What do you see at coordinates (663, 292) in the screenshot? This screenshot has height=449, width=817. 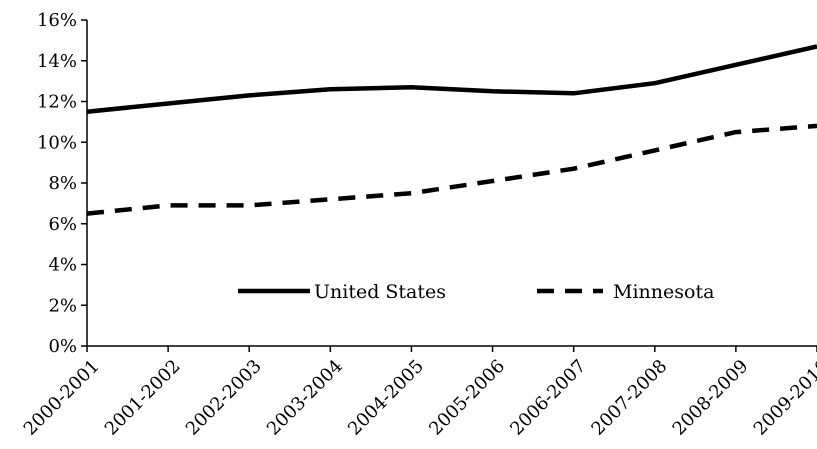 I see `legend-label: Minnesota` at bounding box center [663, 292].